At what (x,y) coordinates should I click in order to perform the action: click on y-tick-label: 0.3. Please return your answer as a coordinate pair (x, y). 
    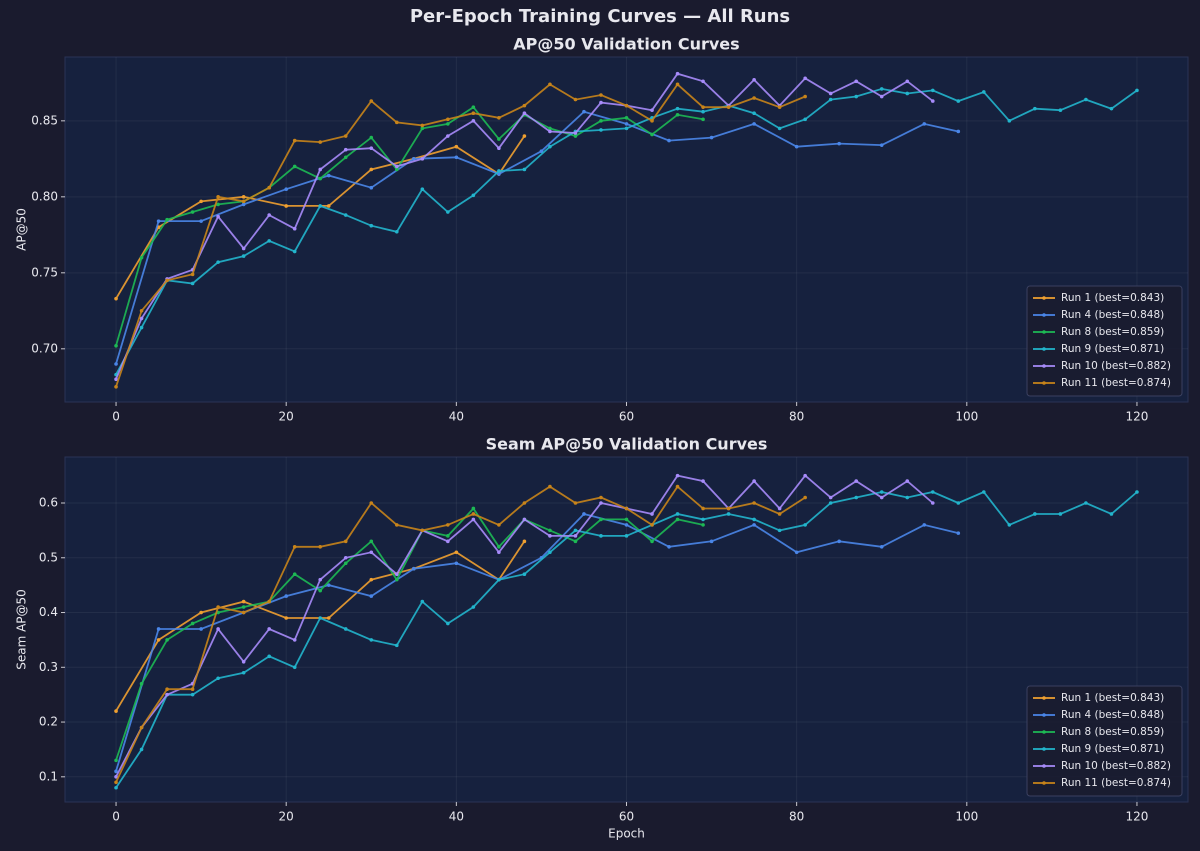
    Looking at the image, I should click on (48, 667).